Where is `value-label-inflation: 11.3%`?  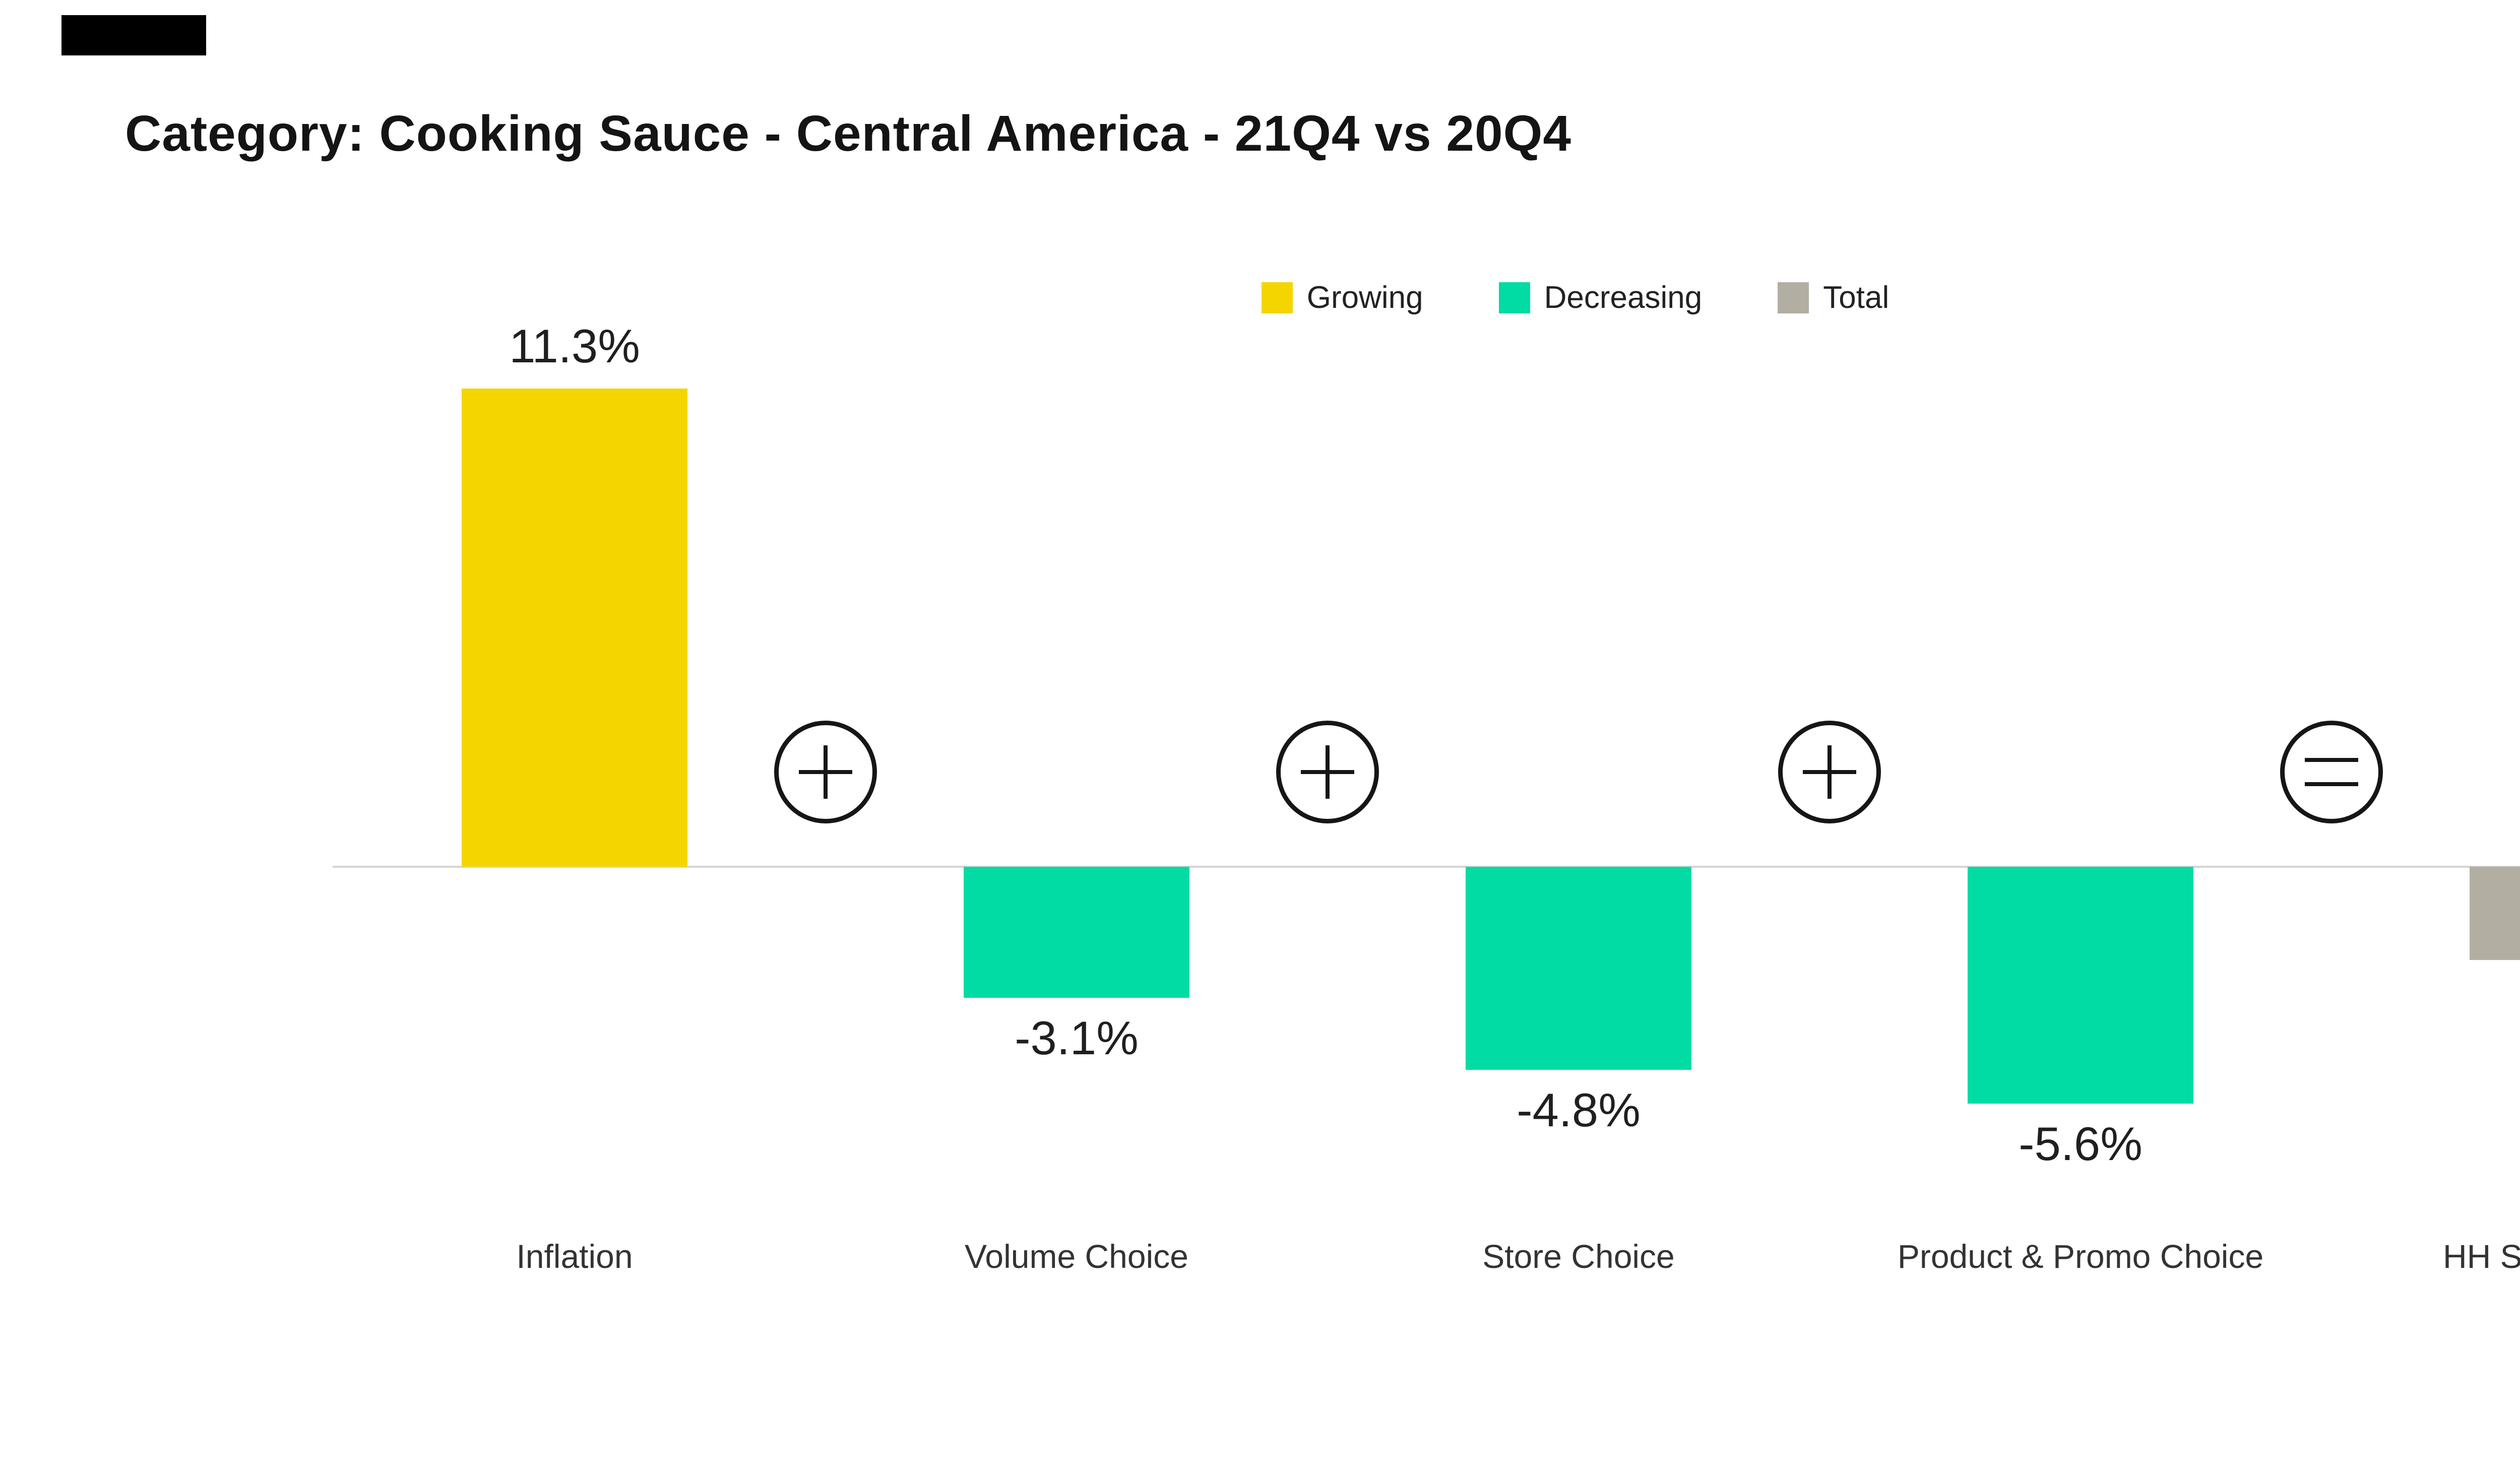 value-label-inflation: 11.3% is located at coordinates (575, 345).